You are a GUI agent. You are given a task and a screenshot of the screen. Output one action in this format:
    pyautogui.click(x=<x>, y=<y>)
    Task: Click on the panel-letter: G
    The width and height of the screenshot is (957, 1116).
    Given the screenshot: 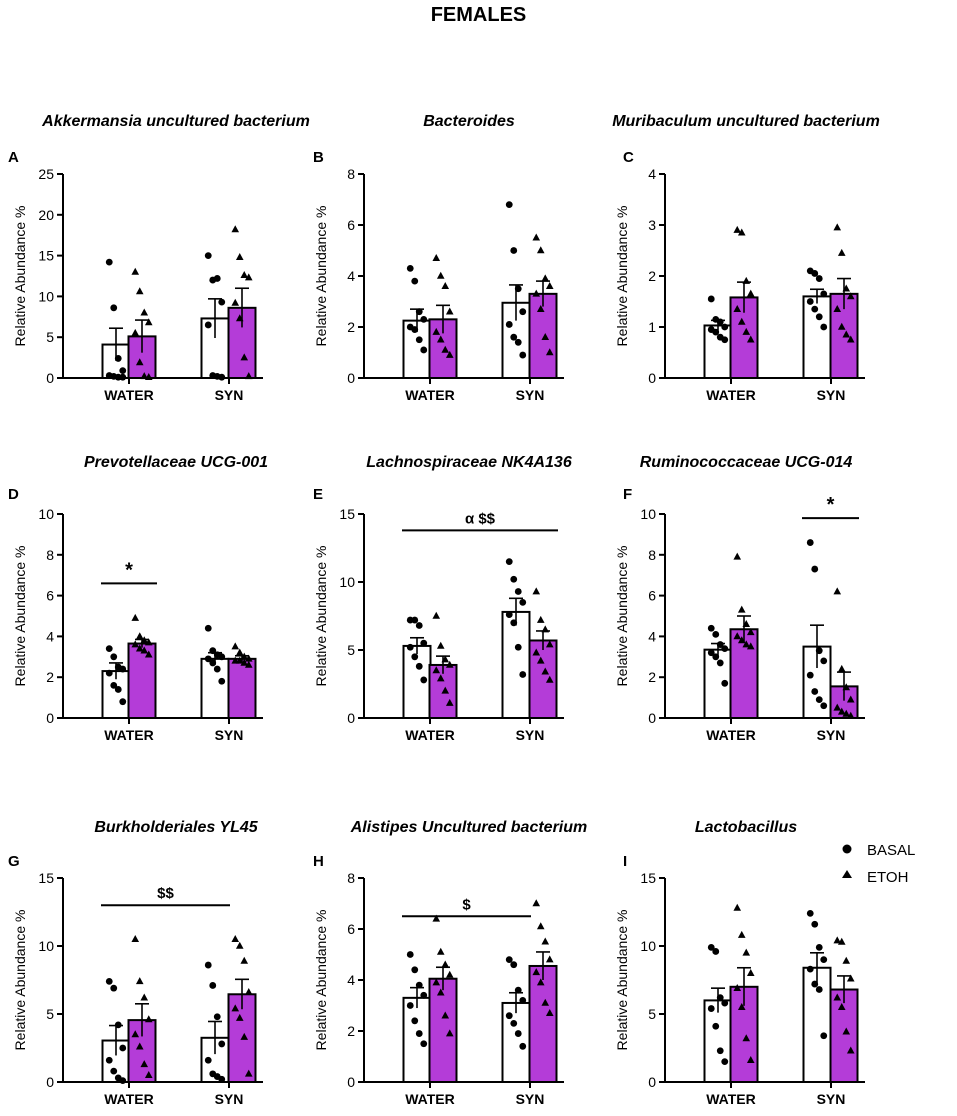 What is the action you would take?
    pyautogui.click(x=14, y=861)
    